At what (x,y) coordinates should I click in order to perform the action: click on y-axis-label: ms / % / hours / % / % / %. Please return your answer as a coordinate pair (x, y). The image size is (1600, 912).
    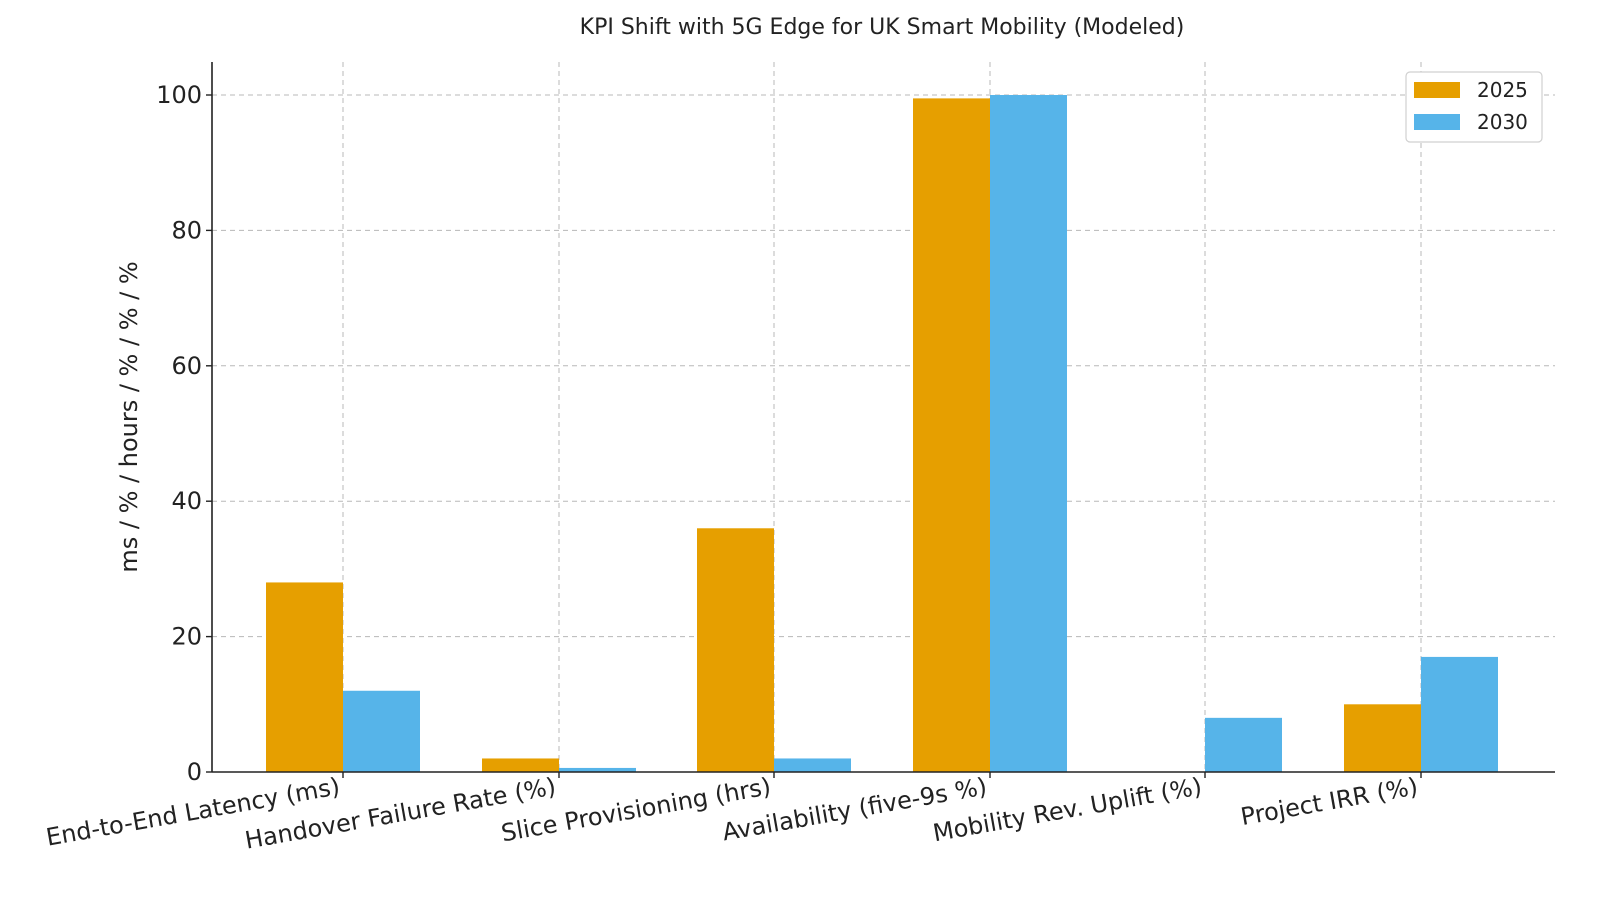
    Looking at the image, I should click on (129, 416).